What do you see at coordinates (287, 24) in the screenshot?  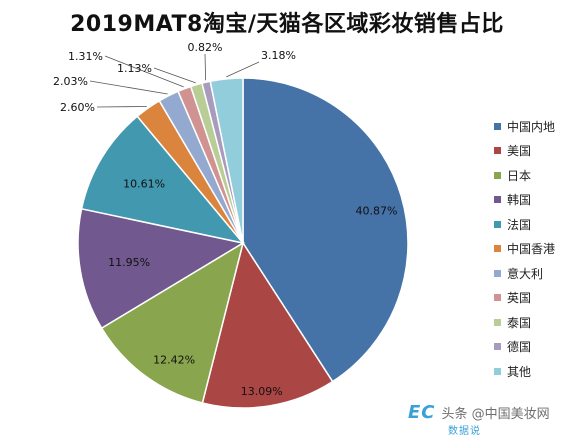 I see `chart-title: 2019MAT8淘宝/天猫各区域彩妆销售占比` at bounding box center [287, 24].